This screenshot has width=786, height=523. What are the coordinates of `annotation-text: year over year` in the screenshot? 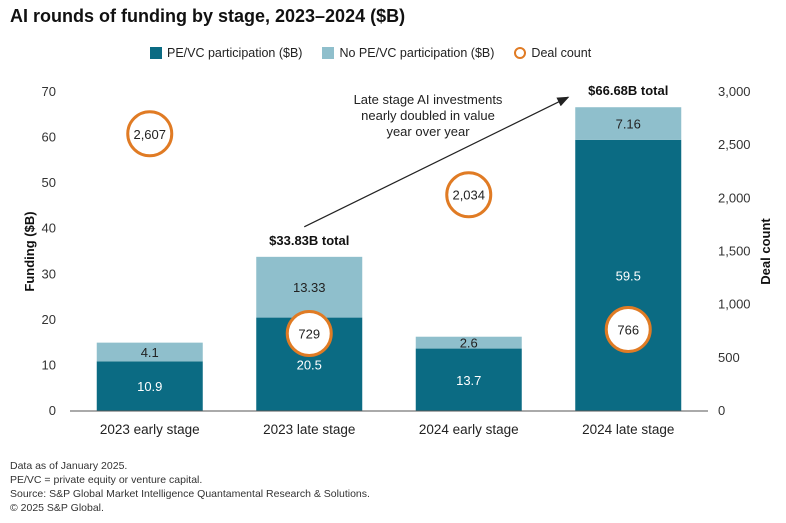 It's located at (428, 131).